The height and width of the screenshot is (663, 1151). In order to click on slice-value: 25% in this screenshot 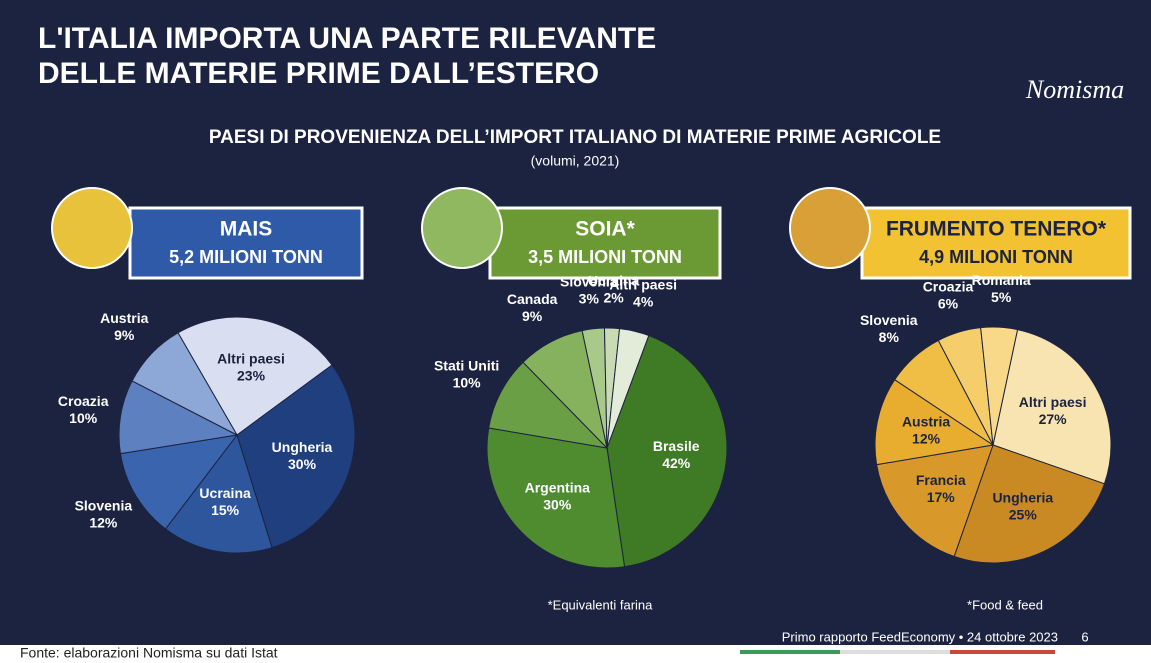, I will do `click(1023, 514)`.